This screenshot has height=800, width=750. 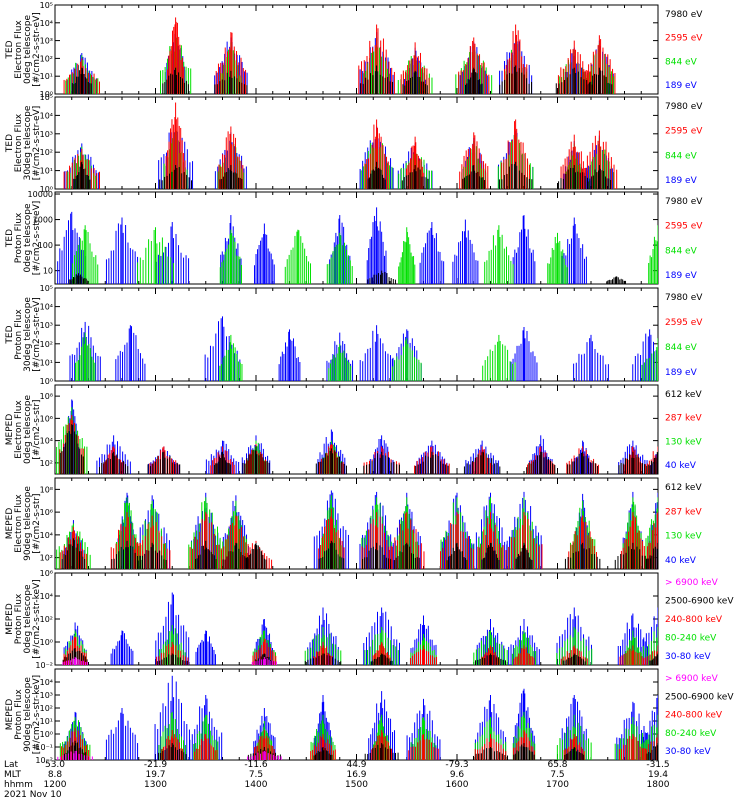 What do you see at coordinates (48, 271) in the screenshot?
I see `y-tick-label: 10` at bounding box center [48, 271].